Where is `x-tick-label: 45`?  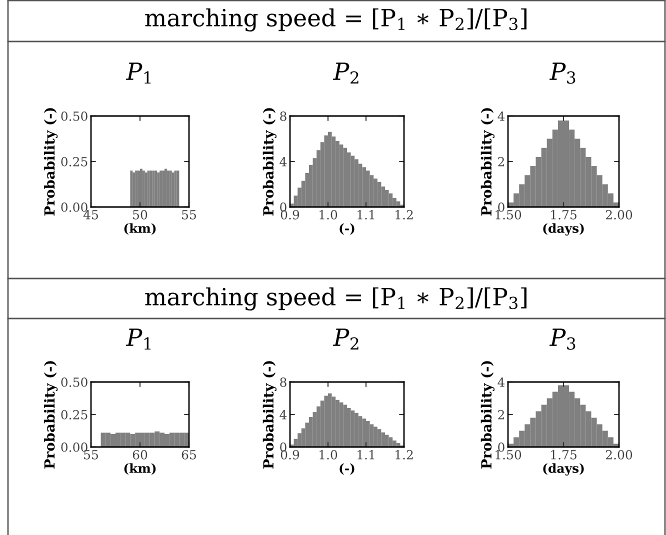 x-tick-label: 45 is located at coordinates (90, 215).